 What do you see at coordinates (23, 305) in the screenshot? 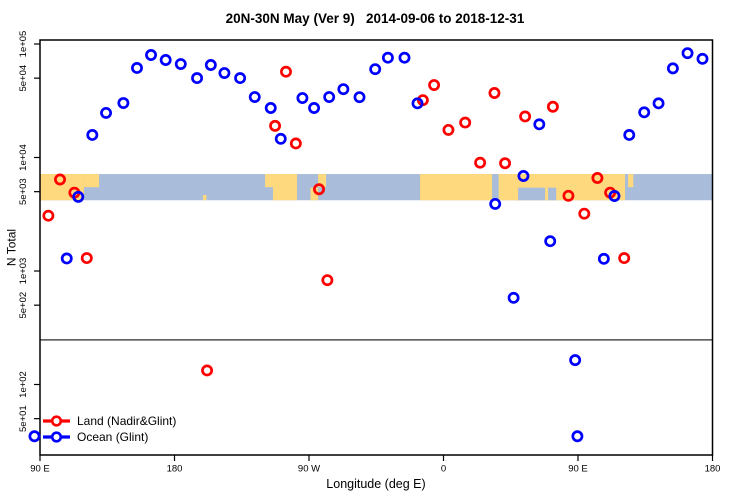
I see `y-tick-label: 5e+02` at bounding box center [23, 305].